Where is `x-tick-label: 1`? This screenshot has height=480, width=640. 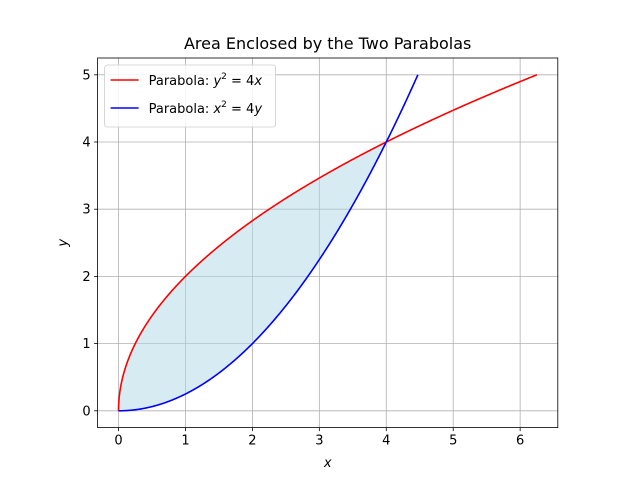 x-tick-label: 1 is located at coordinates (185, 441).